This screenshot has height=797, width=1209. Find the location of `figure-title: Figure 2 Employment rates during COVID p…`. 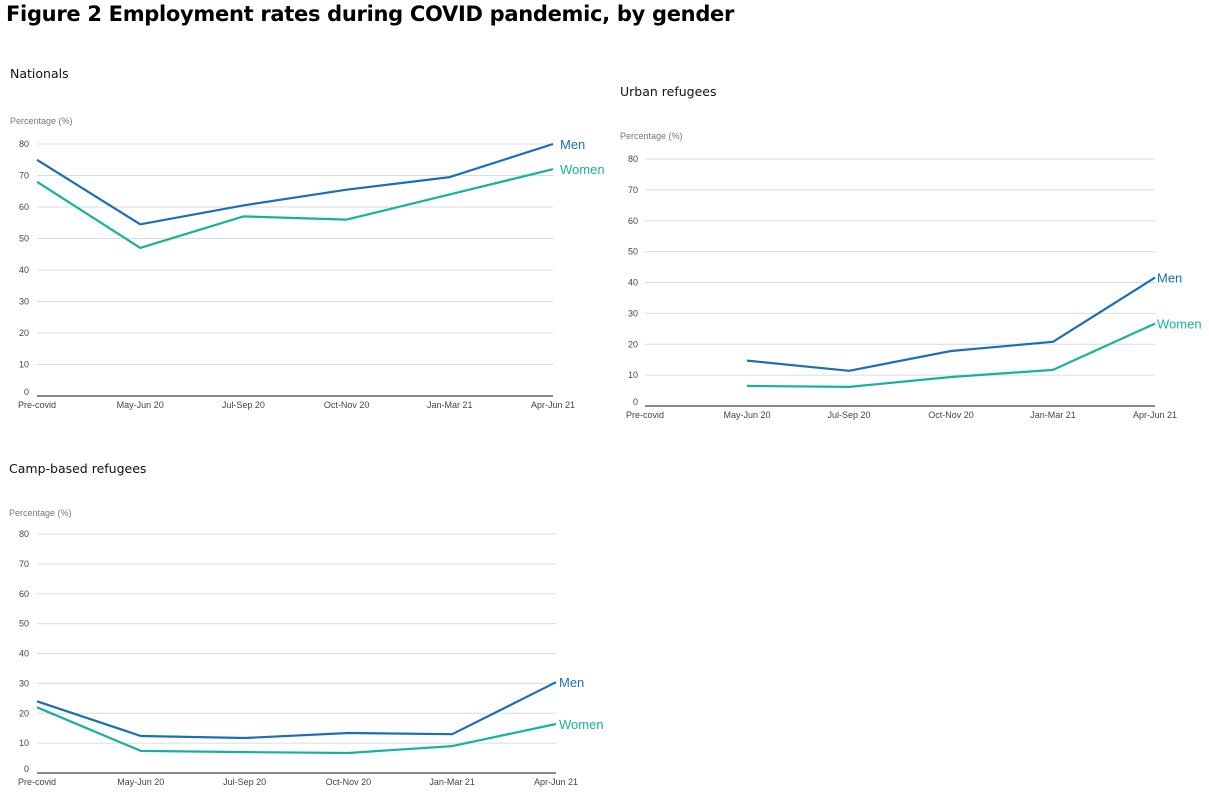

figure-title: Figure 2 Employment rates during COVID p… is located at coordinates (370, 14).